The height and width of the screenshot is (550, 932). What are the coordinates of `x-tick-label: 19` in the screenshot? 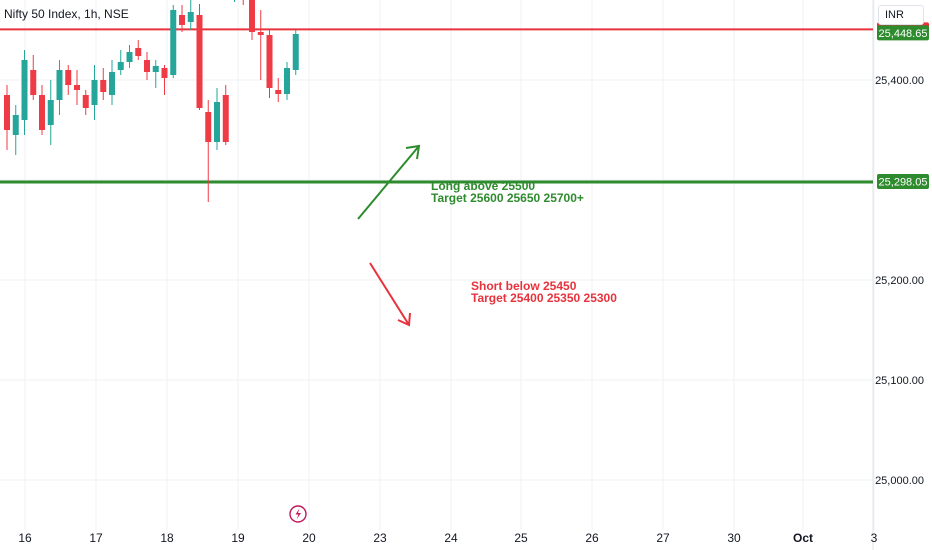 It's located at (238, 538).